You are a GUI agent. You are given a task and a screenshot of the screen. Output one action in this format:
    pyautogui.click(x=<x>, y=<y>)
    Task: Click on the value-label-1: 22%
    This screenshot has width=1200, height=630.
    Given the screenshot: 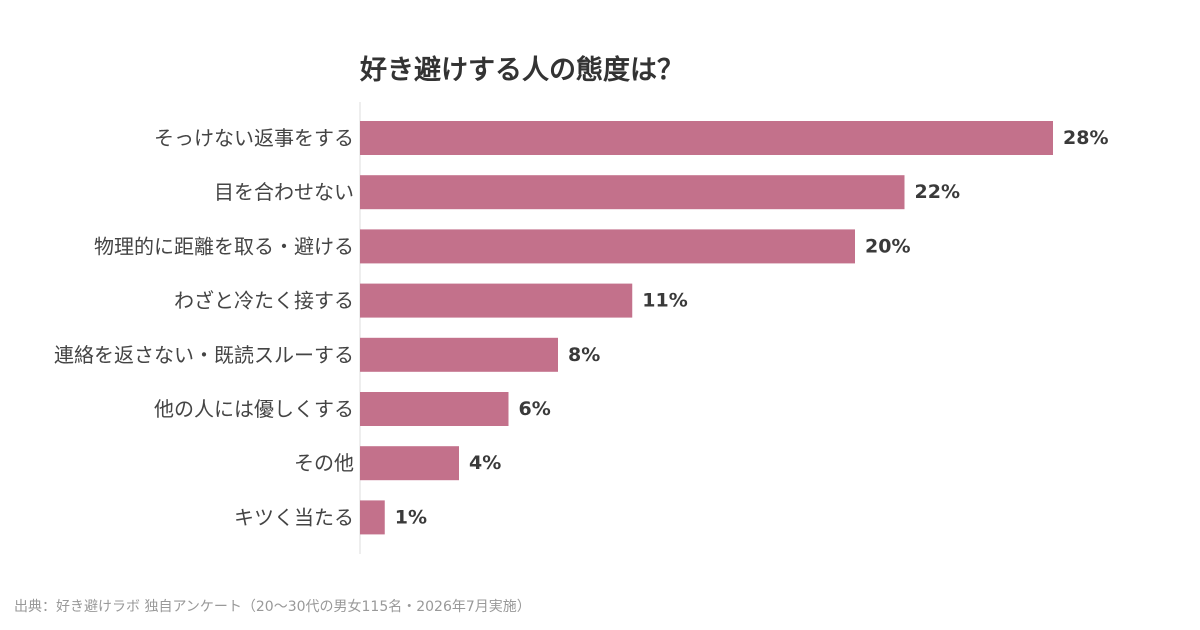 What is the action you would take?
    pyautogui.click(x=937, y=192)
    